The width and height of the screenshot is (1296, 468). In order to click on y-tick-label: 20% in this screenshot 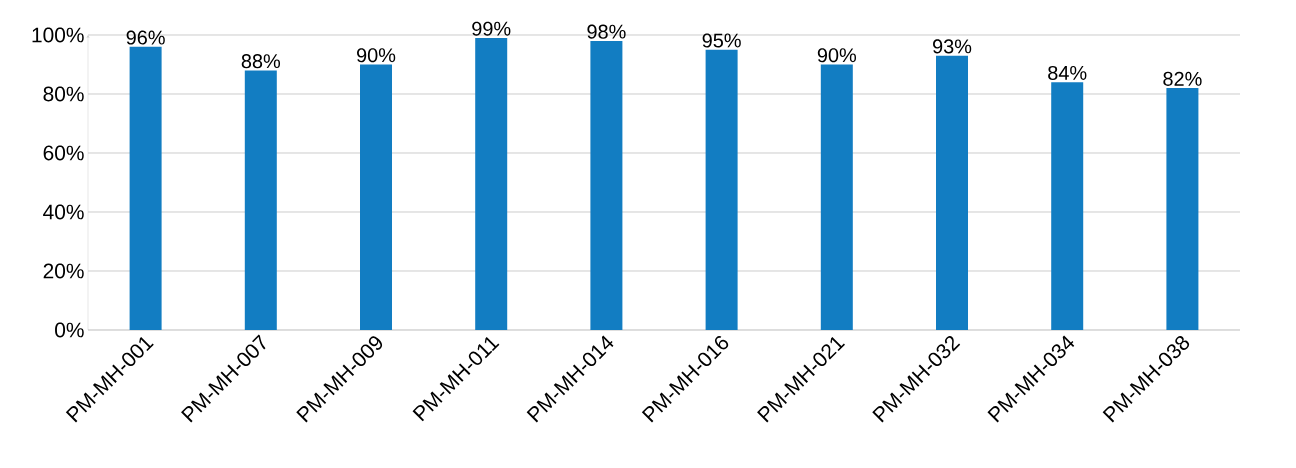, I will do `click(63, 271)`.